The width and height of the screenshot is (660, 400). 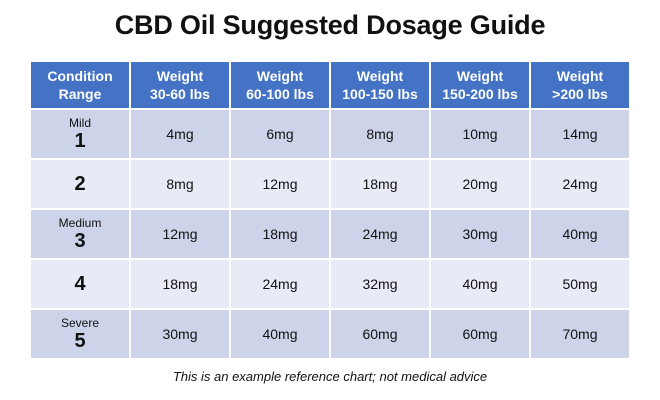 I want to click on dose-cell: 14mg, so click(x=580, y=134).